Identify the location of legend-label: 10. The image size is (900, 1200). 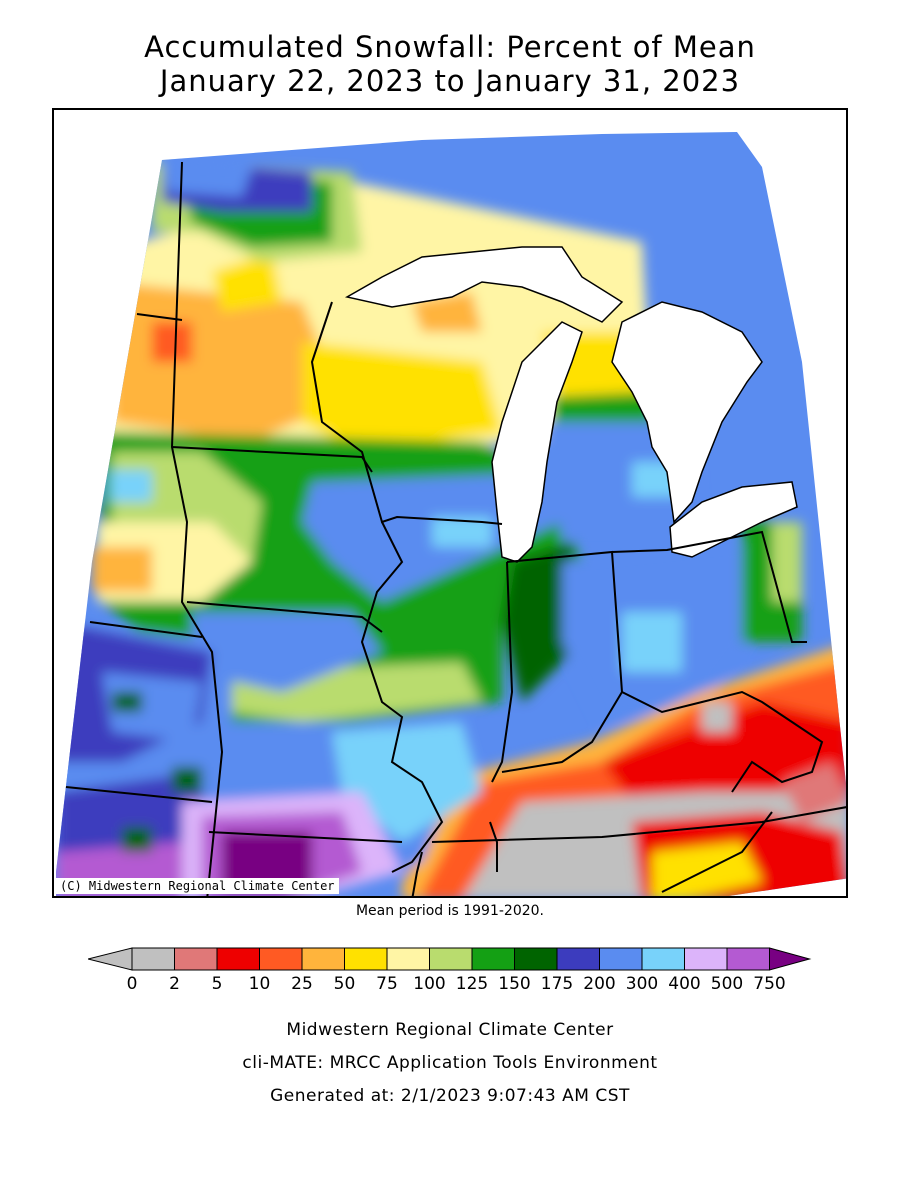
(260, 984).